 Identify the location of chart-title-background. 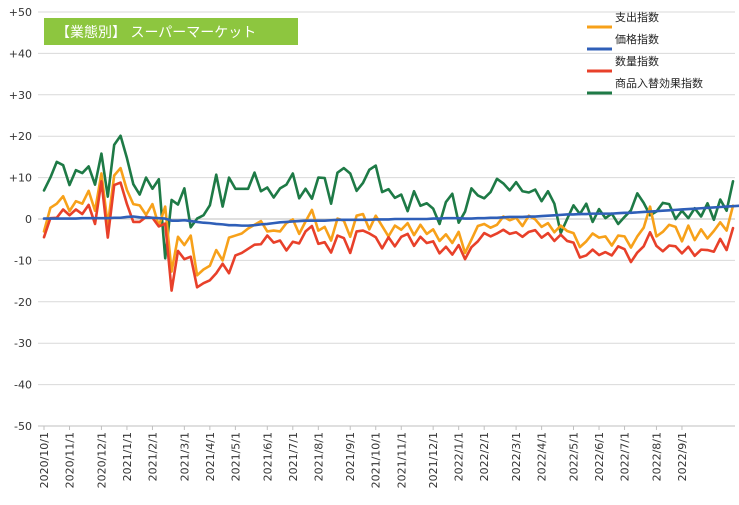
(171, 31).